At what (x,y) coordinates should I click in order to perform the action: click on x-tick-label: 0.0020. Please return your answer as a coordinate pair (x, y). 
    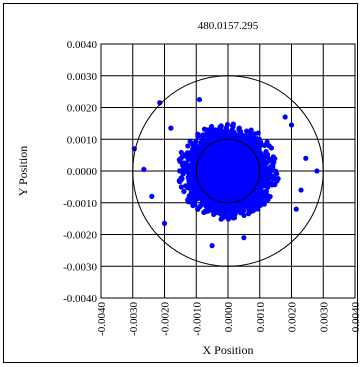
    Looking at the image, I should click on (293, 317).